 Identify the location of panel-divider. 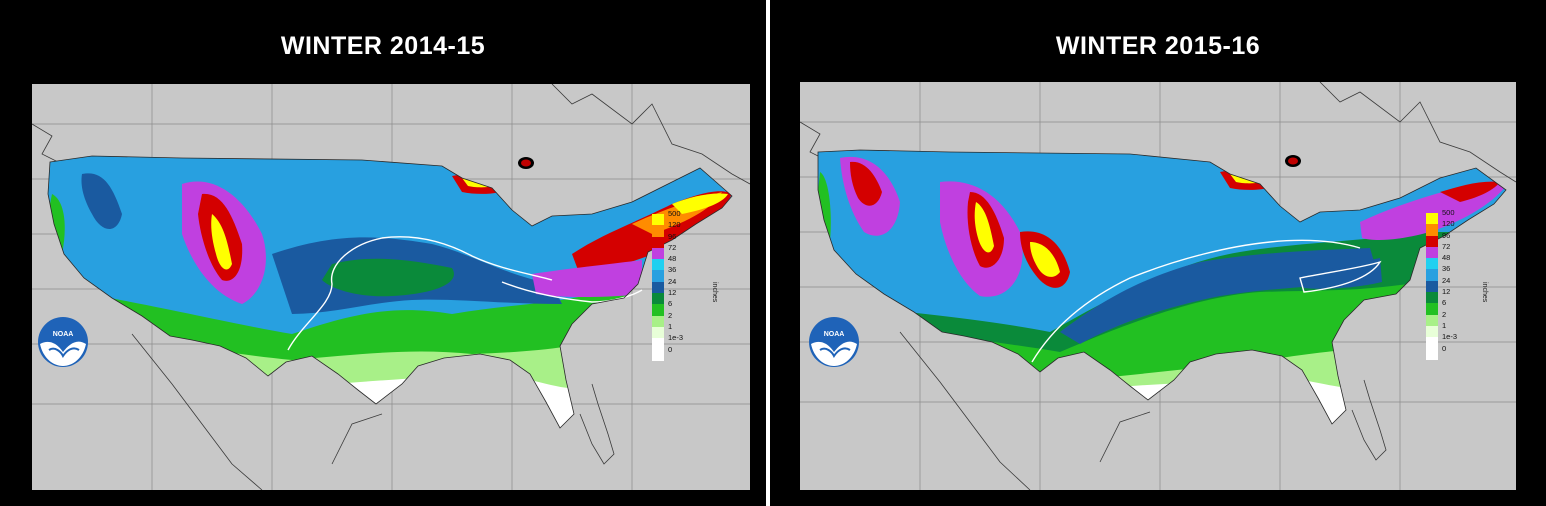
(768, 253).